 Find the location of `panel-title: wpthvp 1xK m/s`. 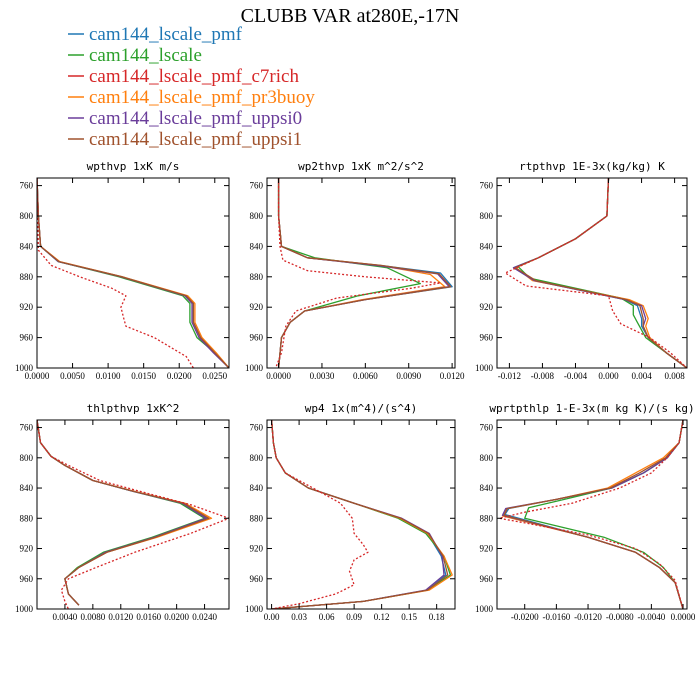

panel-title: wpthvp 1xK m/s is located at coordinates (133, 166).